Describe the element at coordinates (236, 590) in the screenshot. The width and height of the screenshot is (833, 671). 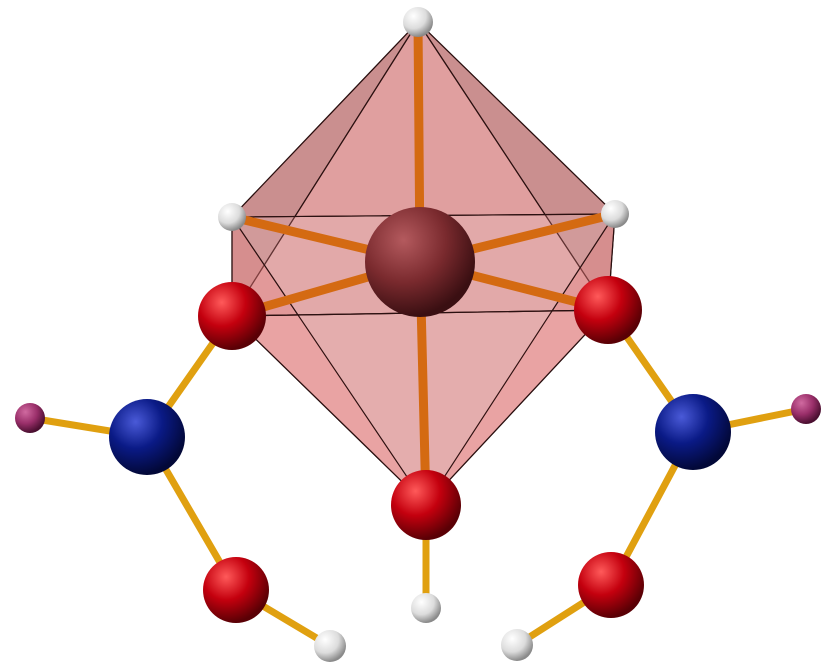
I see `atom-oxygen-lower-left` at that location.